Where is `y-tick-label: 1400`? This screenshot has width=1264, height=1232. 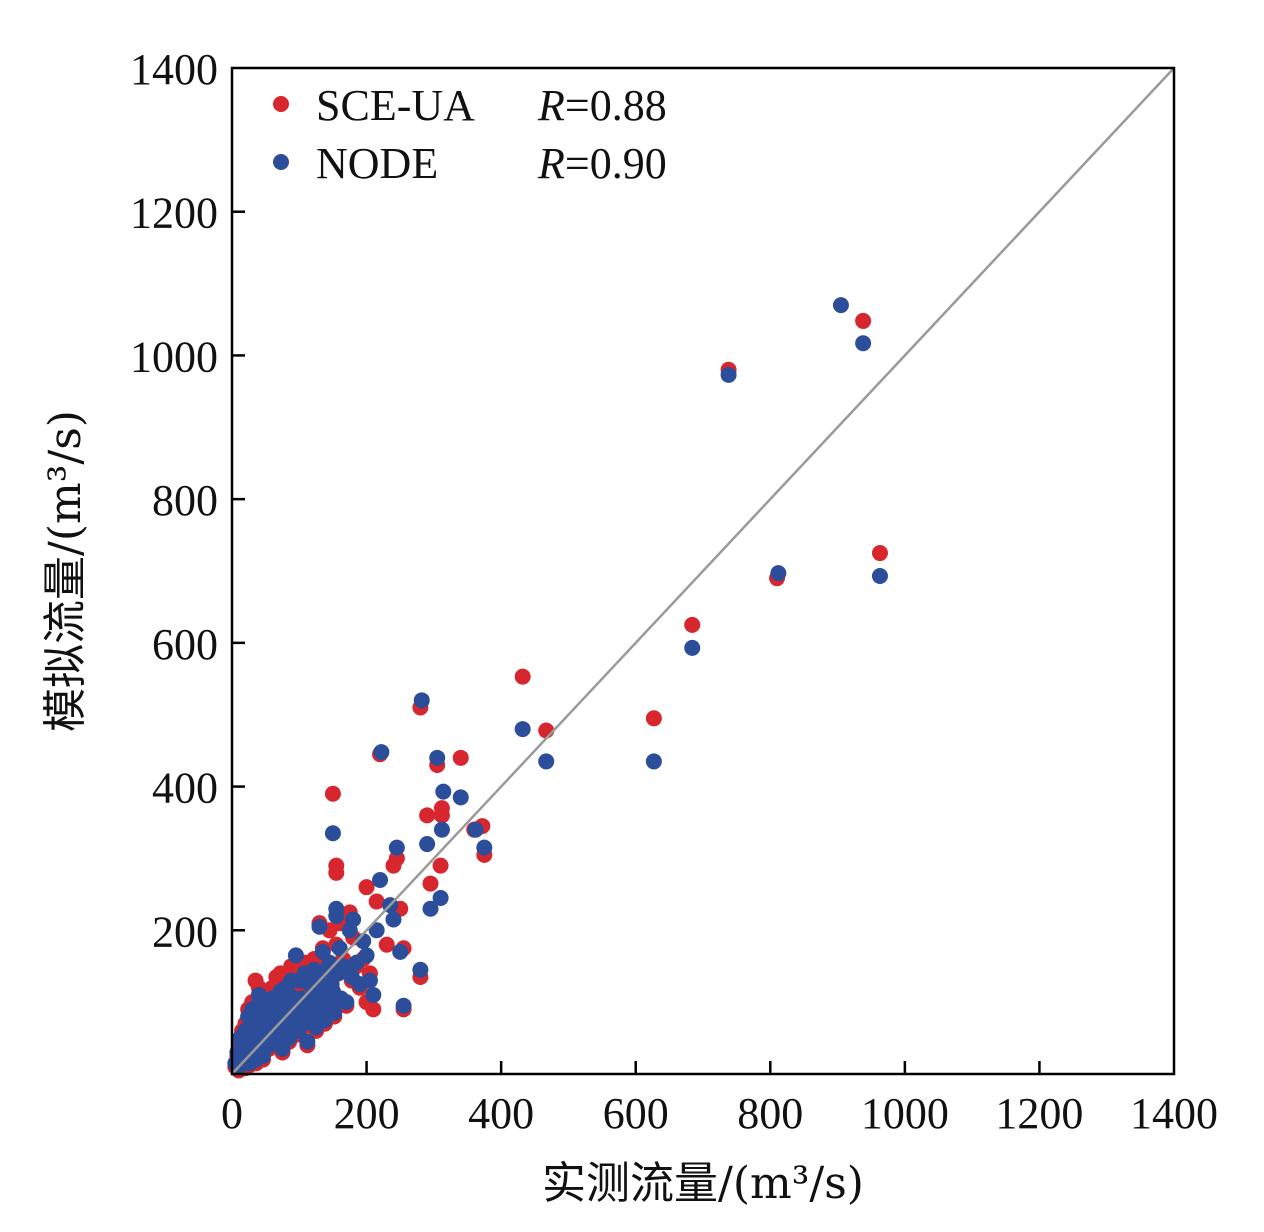 y-tick-label: 1400 is located at coordinates (174, 69).